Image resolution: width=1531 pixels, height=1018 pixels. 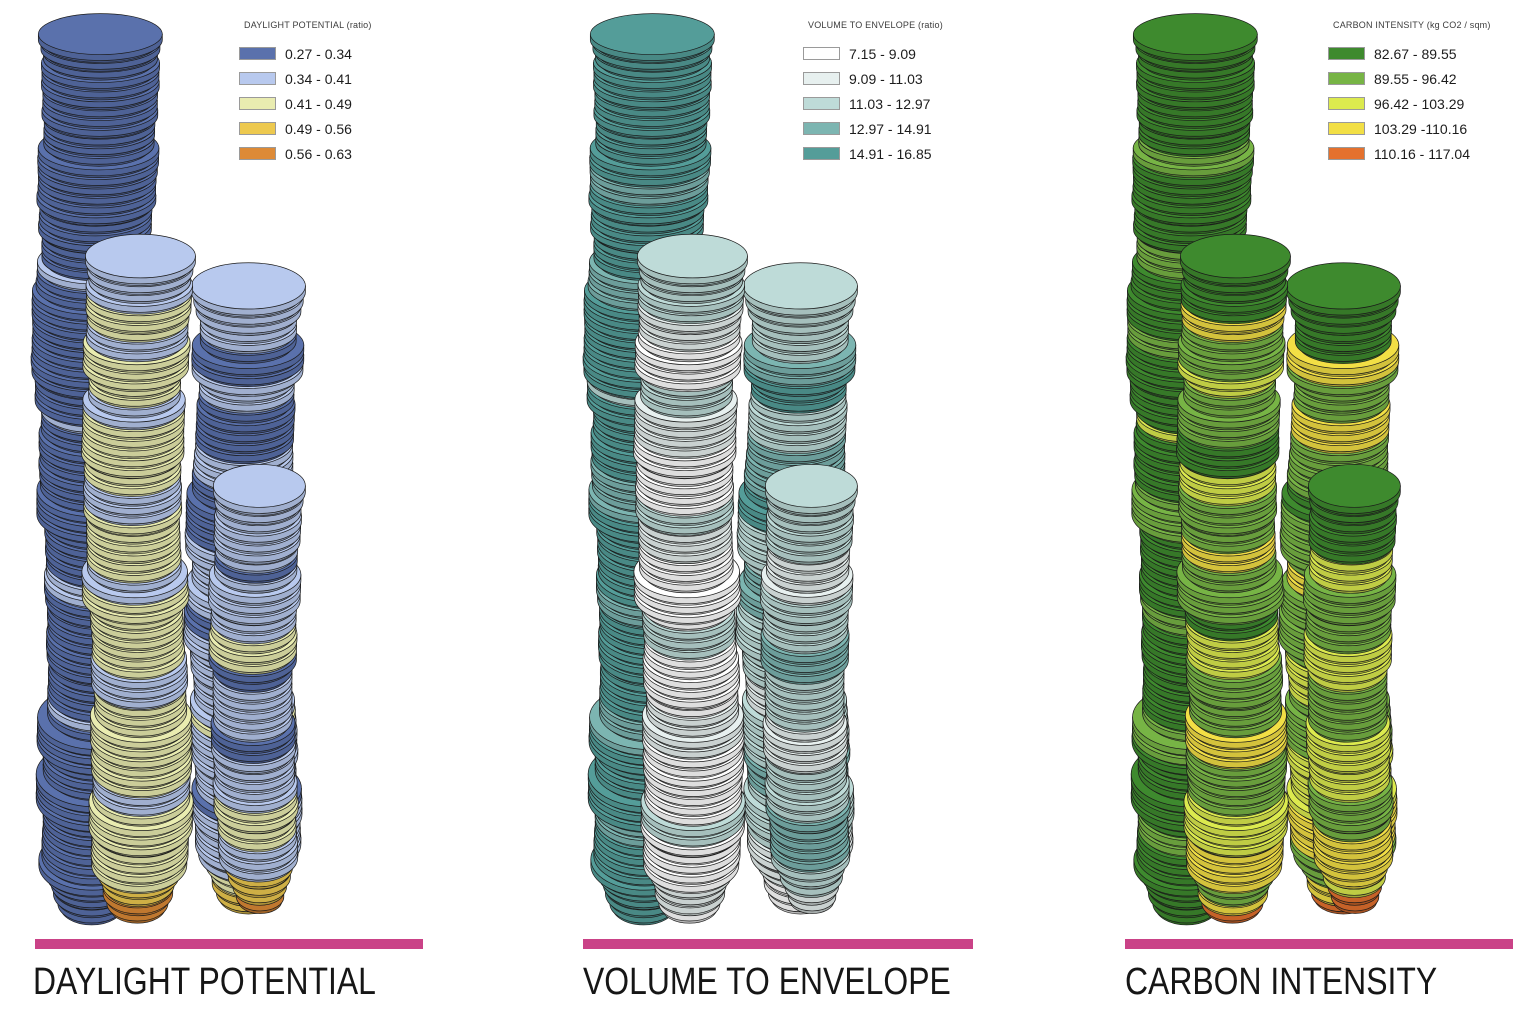 I want to click on volume-to-envelope-tower-mid, so click(x=690, y=578).